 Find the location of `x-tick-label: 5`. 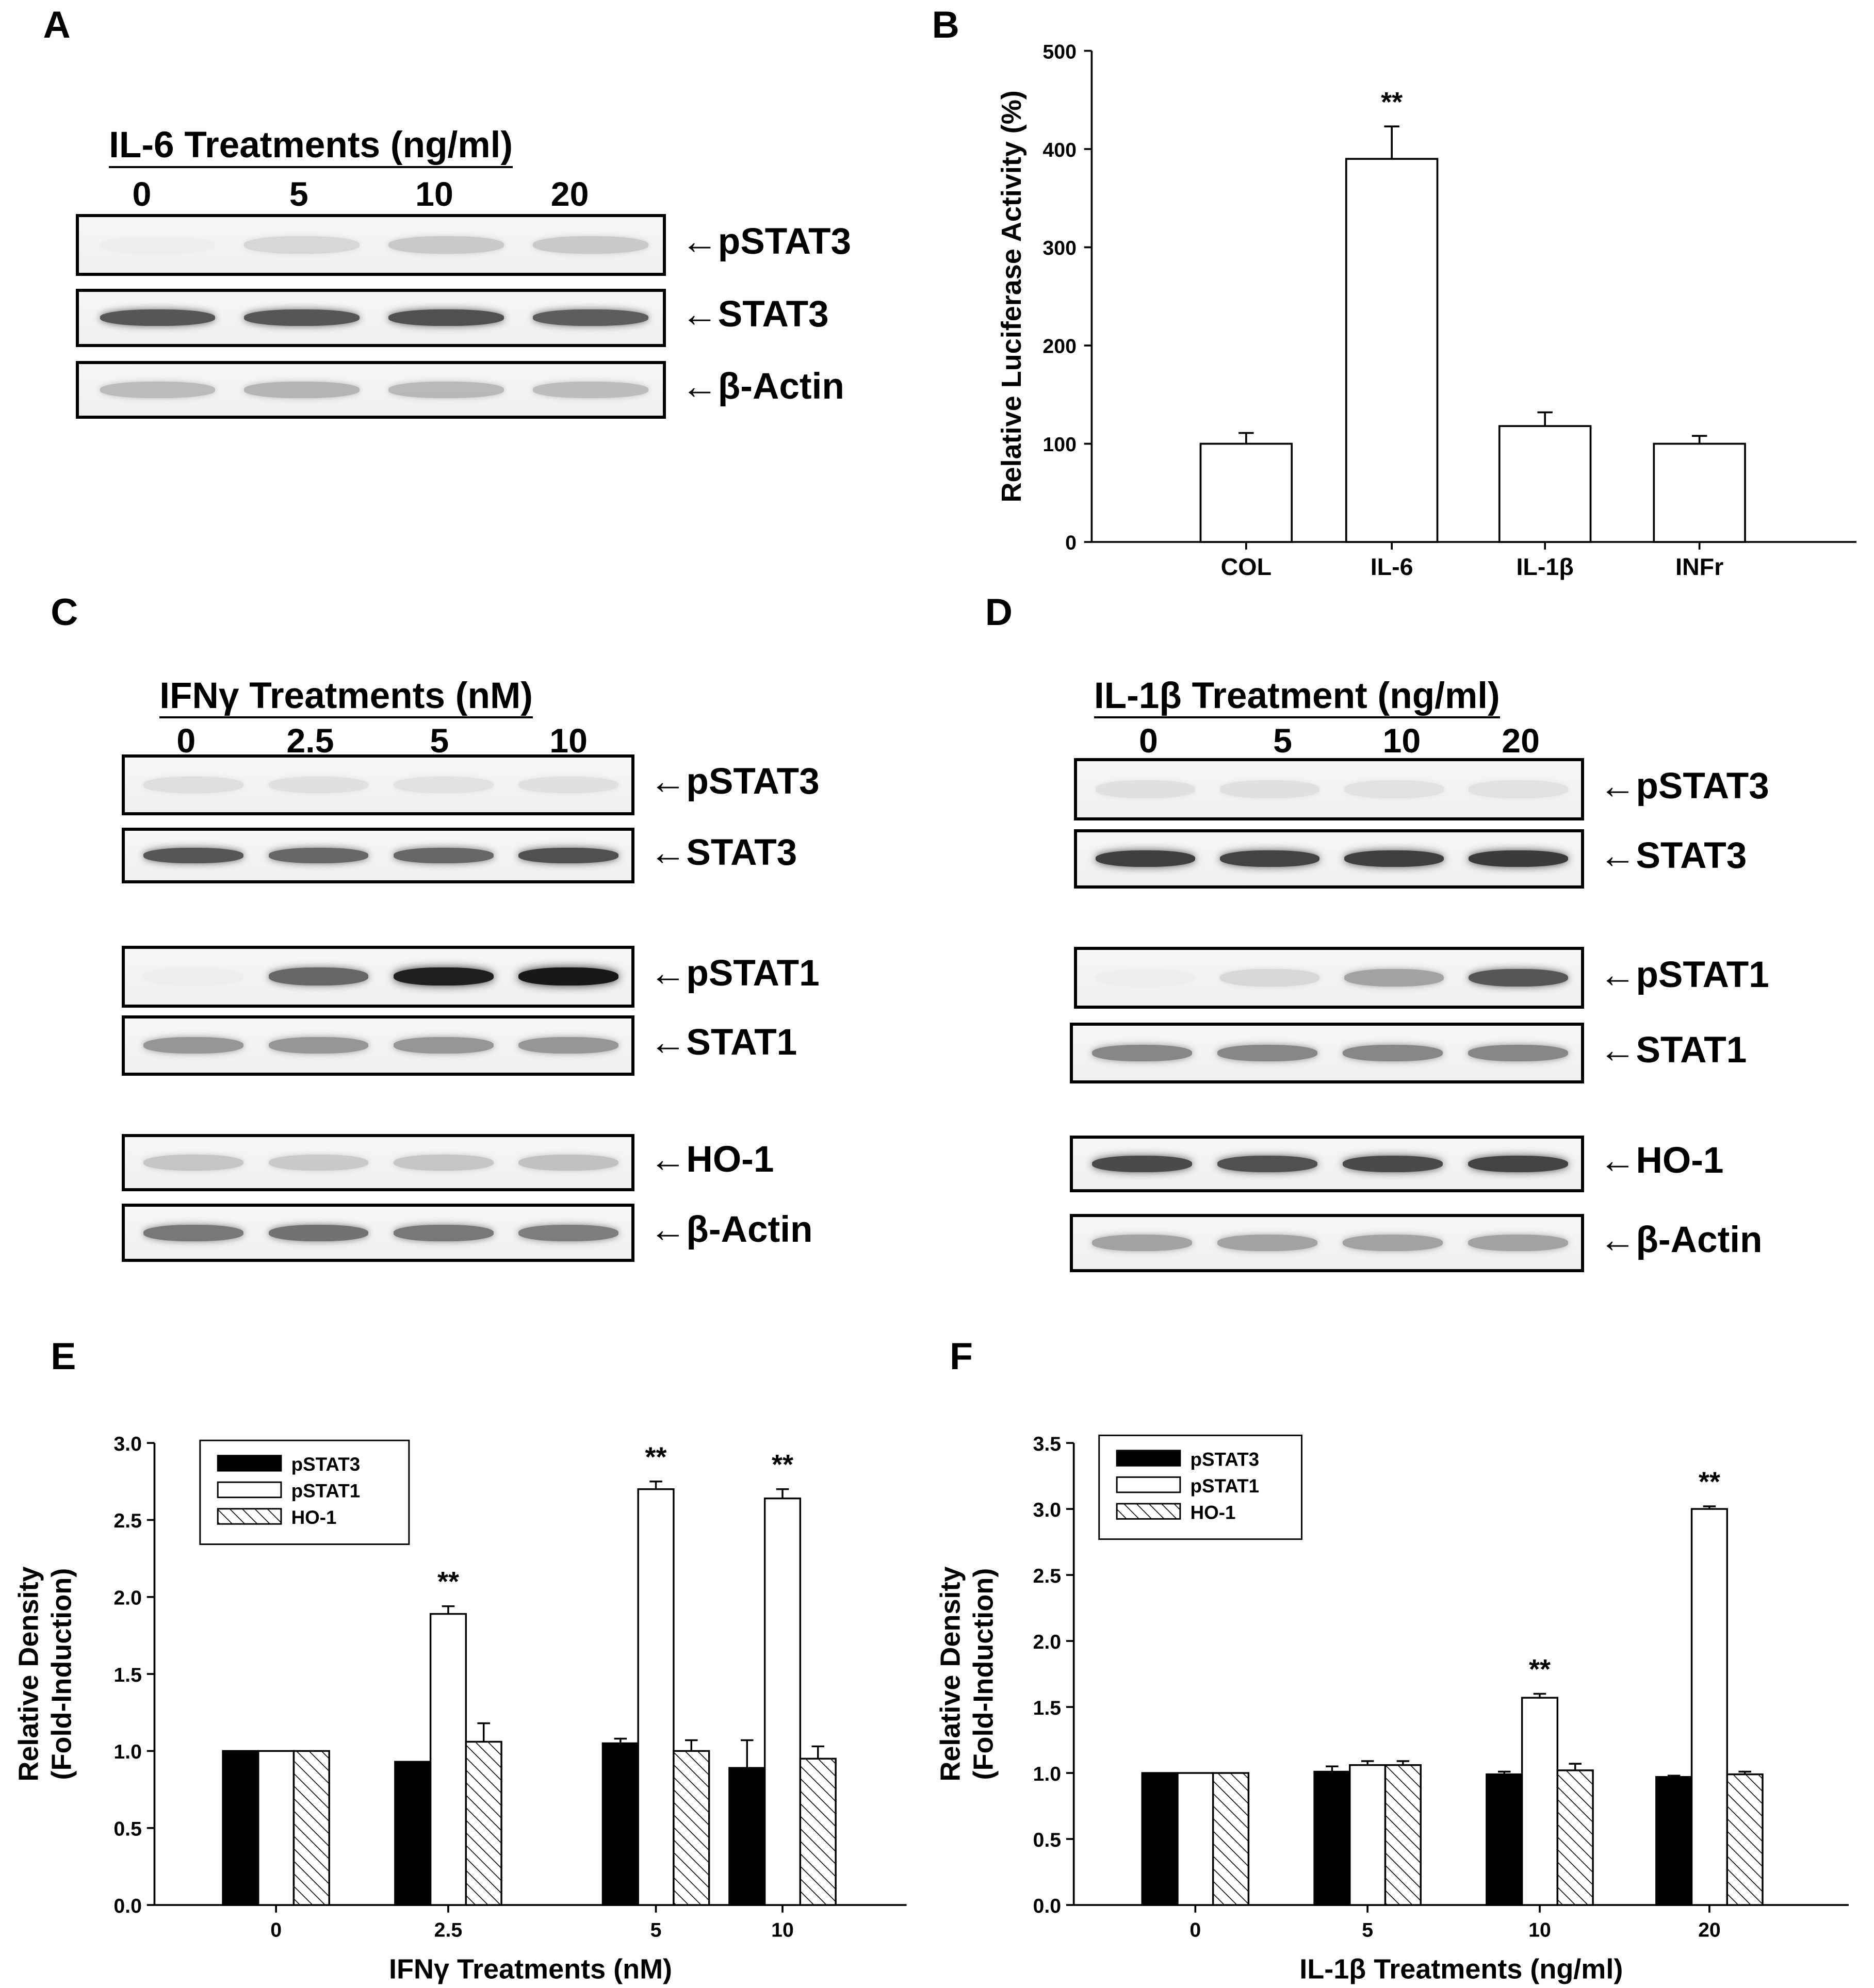

x-tick-label: 5 is located at coordinates (656, 1930).